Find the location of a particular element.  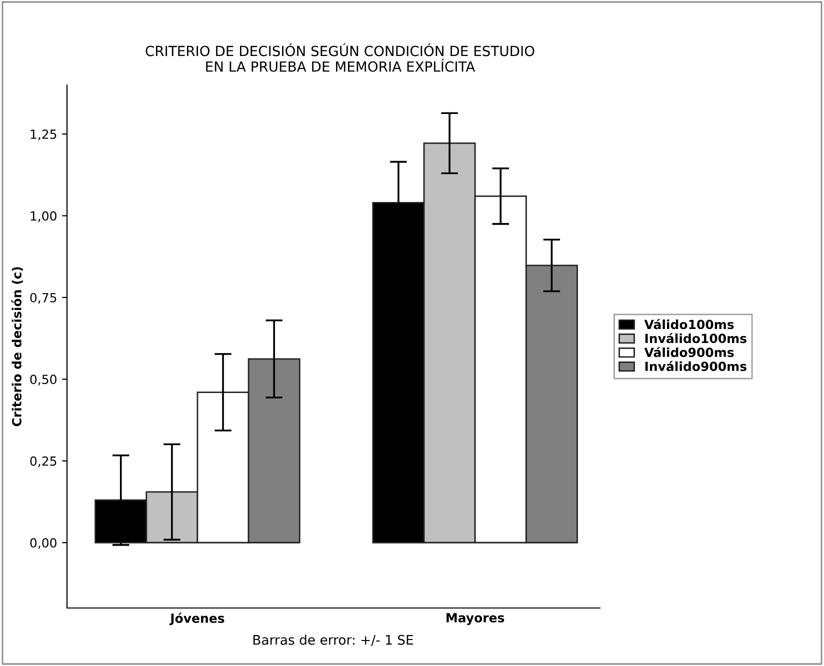

y-tick-label: 0,00 is located at coordinates (43, 543).